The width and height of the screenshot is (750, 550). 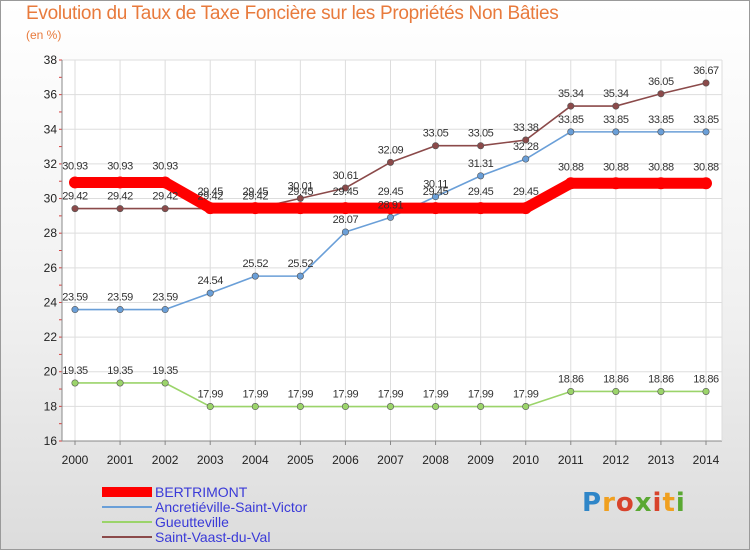 What do you see at coordinates (526, 147) in the screenshot?
I see `data-label: 32.28` at bounding box center [526, 147].